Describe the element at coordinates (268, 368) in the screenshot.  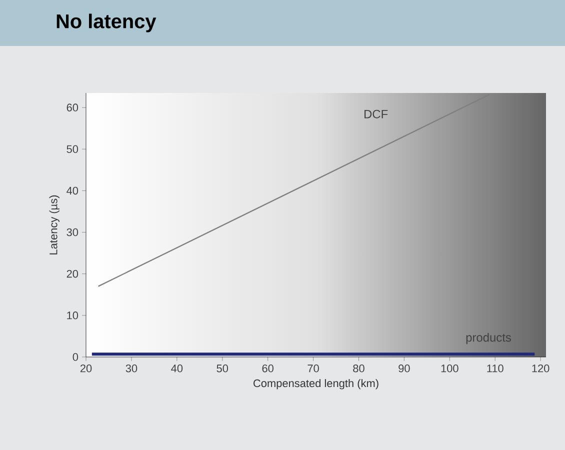
I see `x-tick-label: 60` at that location.